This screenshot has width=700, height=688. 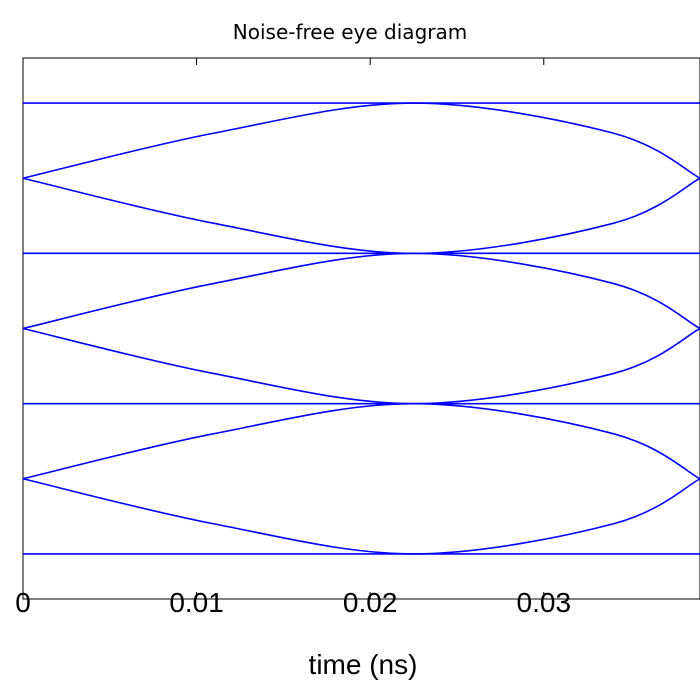 What do you see at coordinates (370, 602) in the screenshot?
I see `x-tick-label-3: 0.02` at bounding box center [370, 602].